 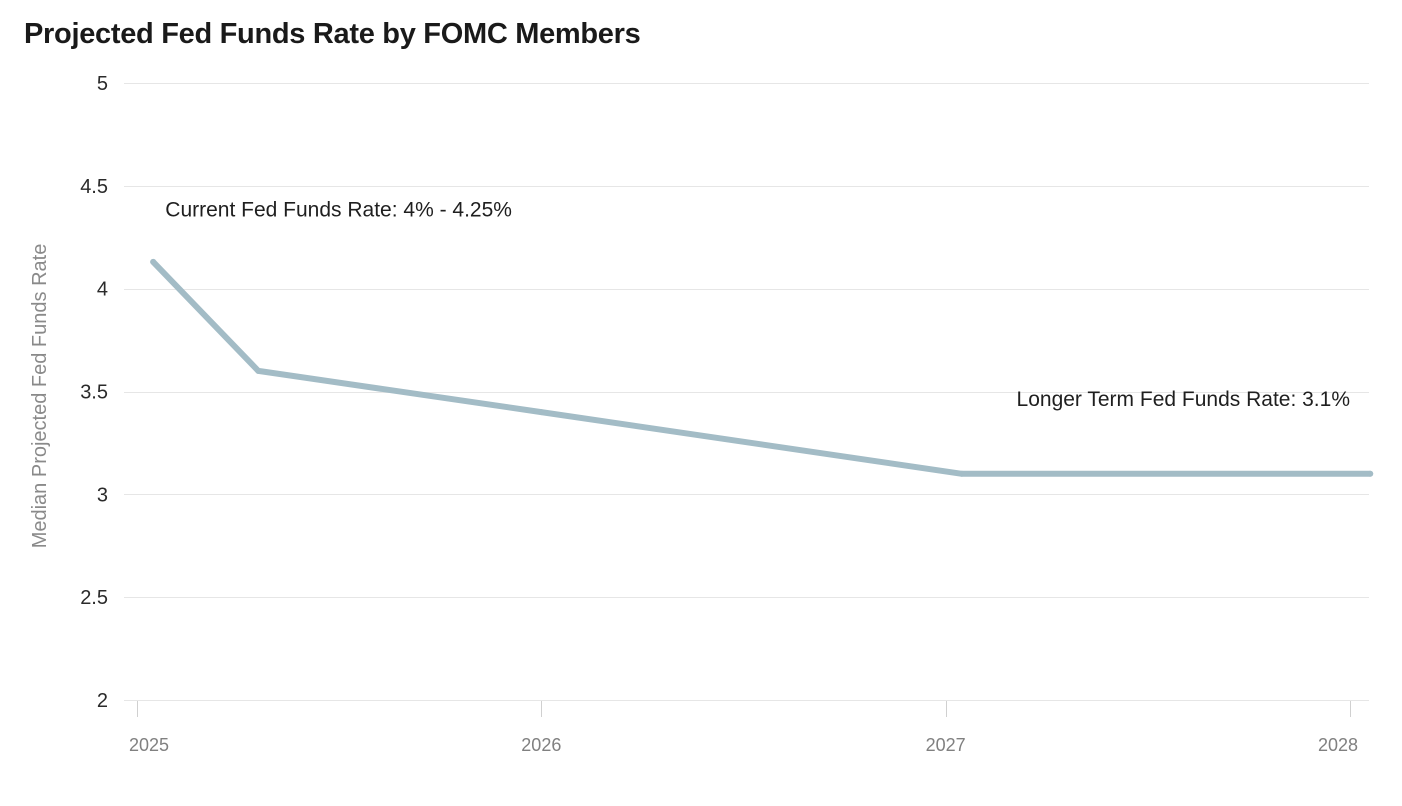 What do you see at coordinates (1183, 399) in the screenshot?
I see `annotation-label: Longer Term Fed Funds Rate: 3.1%` at bounding box center [1183, 399].